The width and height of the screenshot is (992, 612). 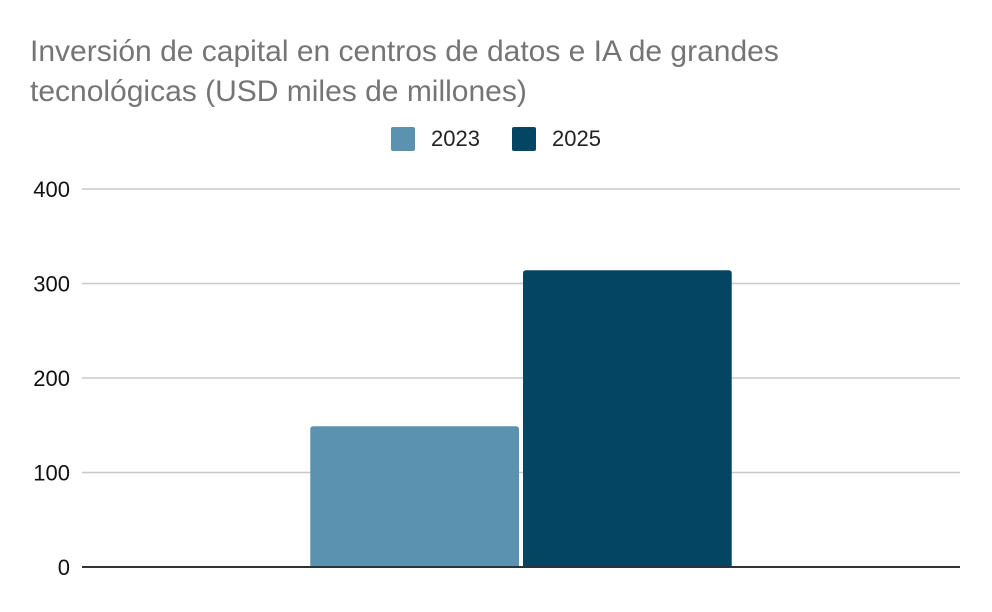 What do you see at coordinates (576, 138) in the screenshot?
I see `legend-label-2025: 2025` at bounding box center [576, 138].